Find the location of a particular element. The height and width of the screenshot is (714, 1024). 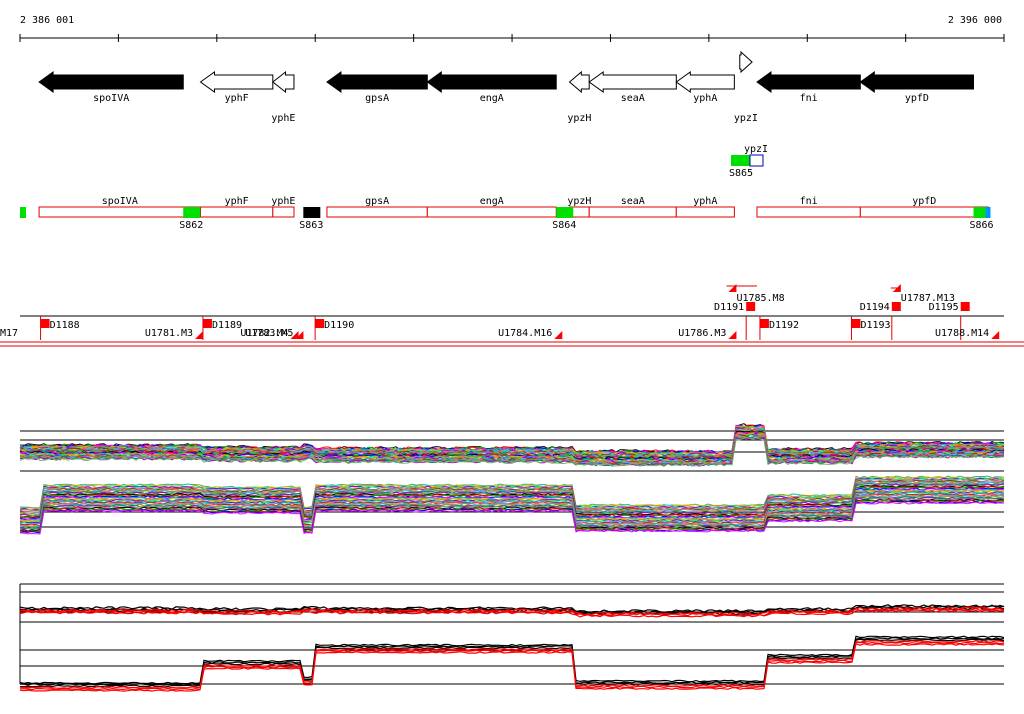

gene-arrow-yphf is located at coordinates (236, 82).